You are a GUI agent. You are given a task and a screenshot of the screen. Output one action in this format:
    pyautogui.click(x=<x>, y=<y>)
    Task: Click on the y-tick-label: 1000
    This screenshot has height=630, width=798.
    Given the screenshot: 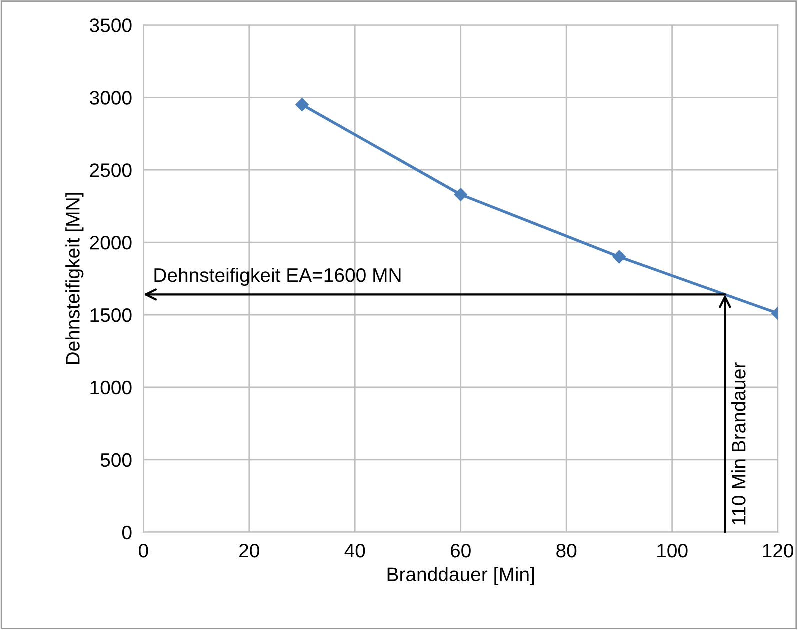 What is the action you would take?
    pyautogui.click(x=111, y=387)
    